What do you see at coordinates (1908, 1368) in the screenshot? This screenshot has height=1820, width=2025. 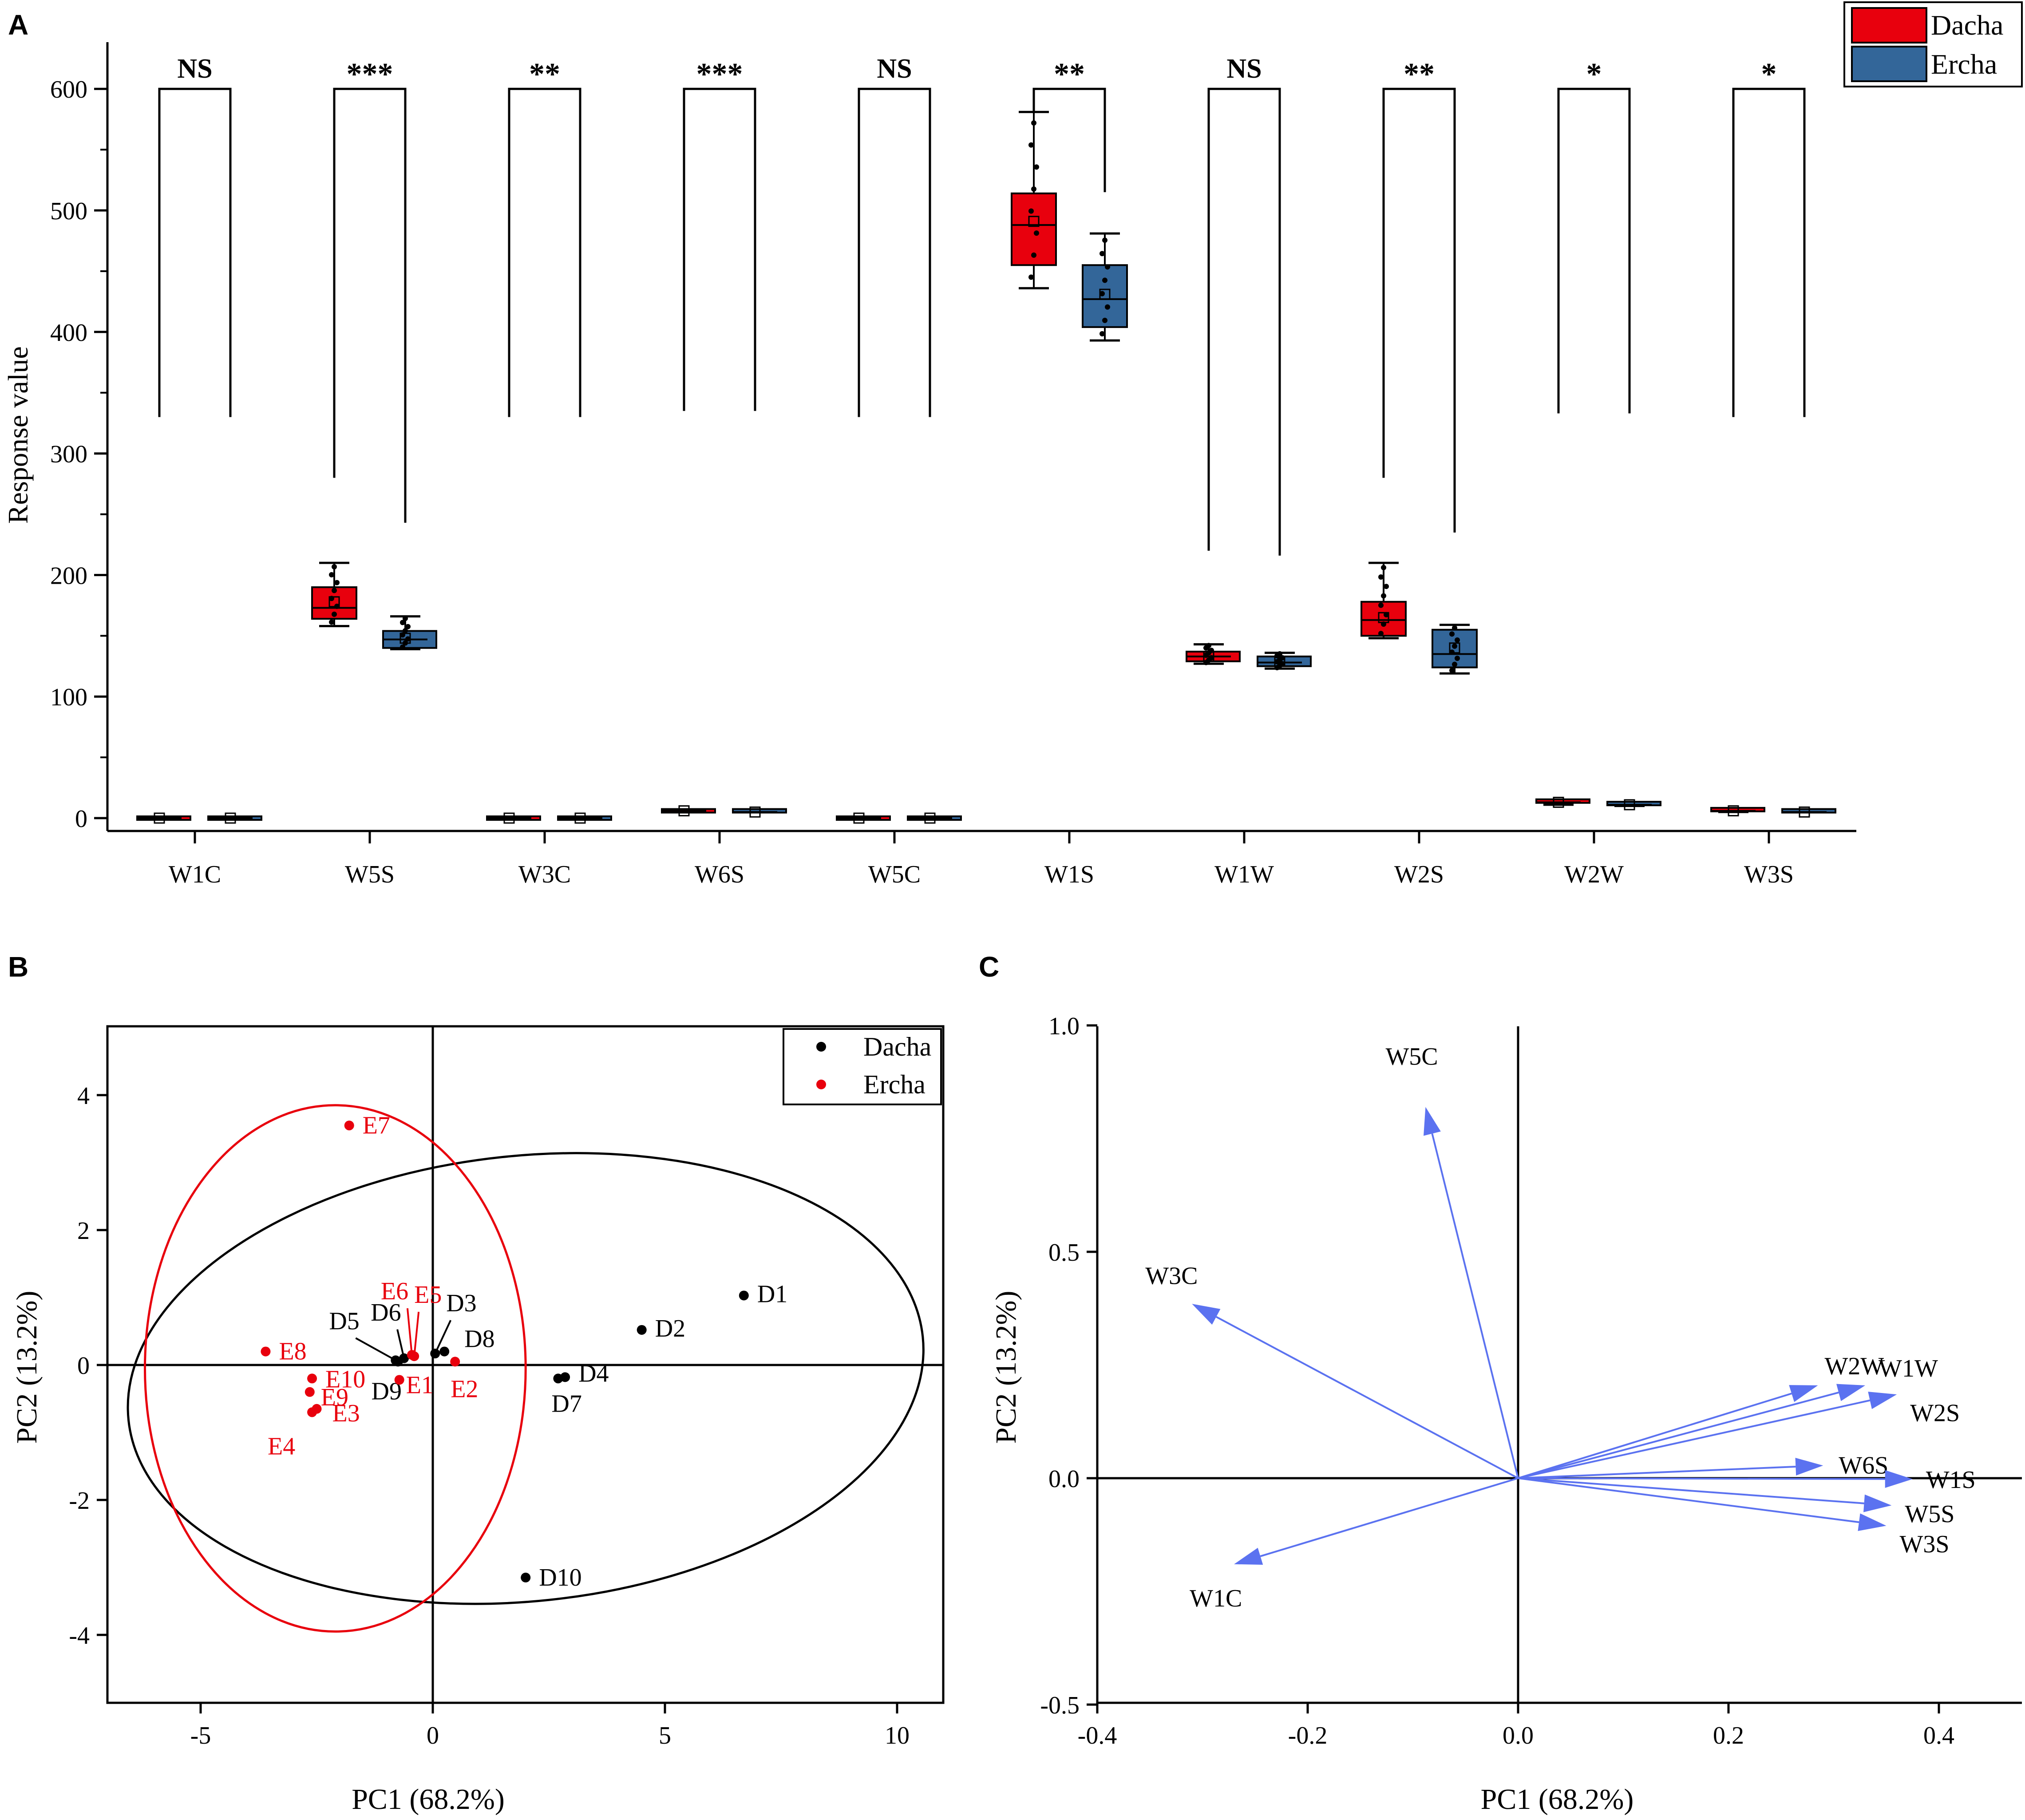 I see `loading-vector-label: W1W` at bounding box center [1908, 1368].